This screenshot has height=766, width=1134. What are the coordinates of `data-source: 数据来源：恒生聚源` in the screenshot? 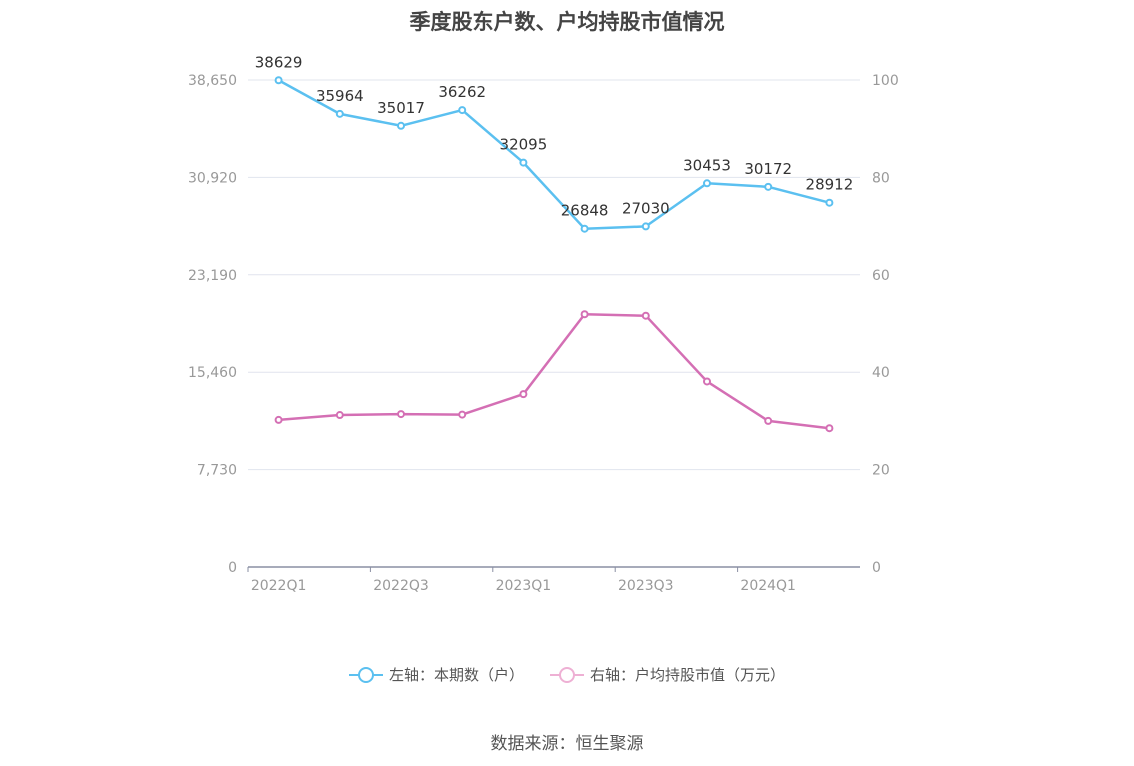 It's located at (567, 744).